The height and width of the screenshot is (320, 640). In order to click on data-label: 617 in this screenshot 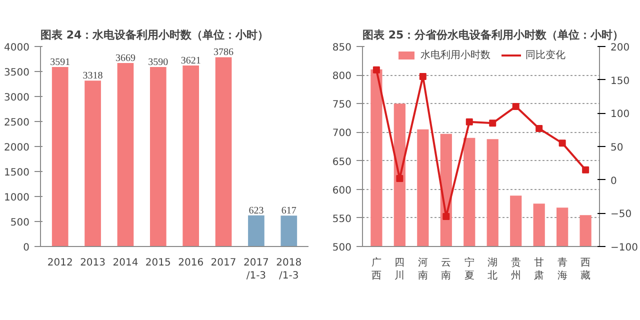, I will do `click(288, 211)`.